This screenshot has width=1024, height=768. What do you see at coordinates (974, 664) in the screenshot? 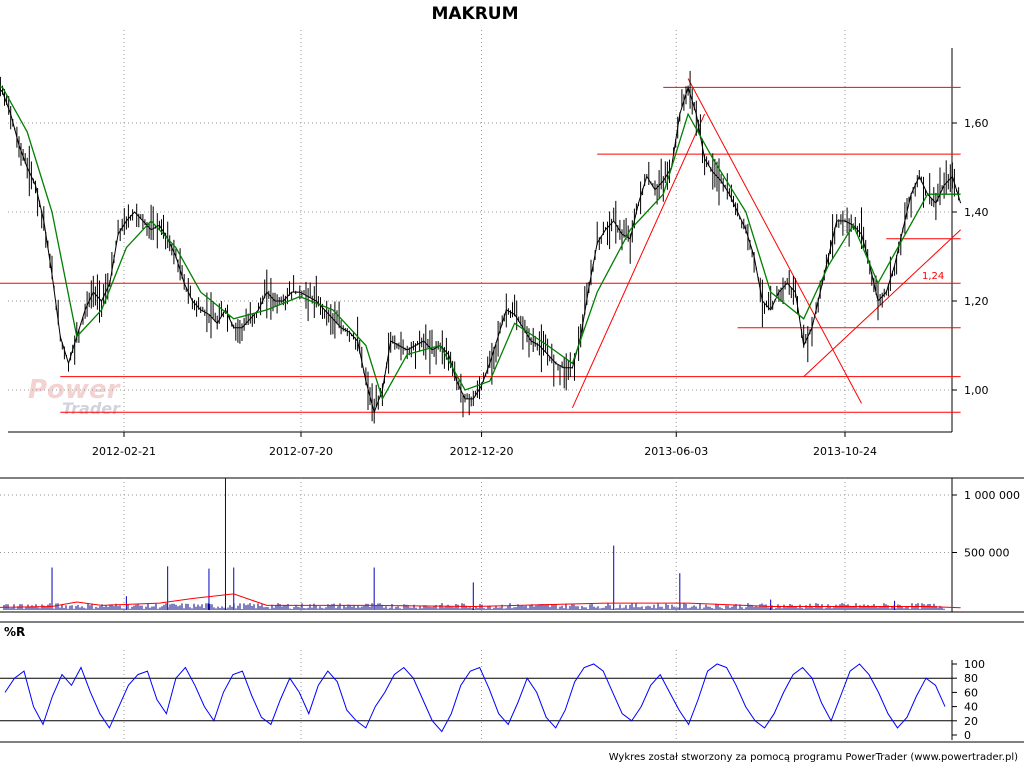
I see `wr-tick-label: 100` at bounding box center [974, 664].